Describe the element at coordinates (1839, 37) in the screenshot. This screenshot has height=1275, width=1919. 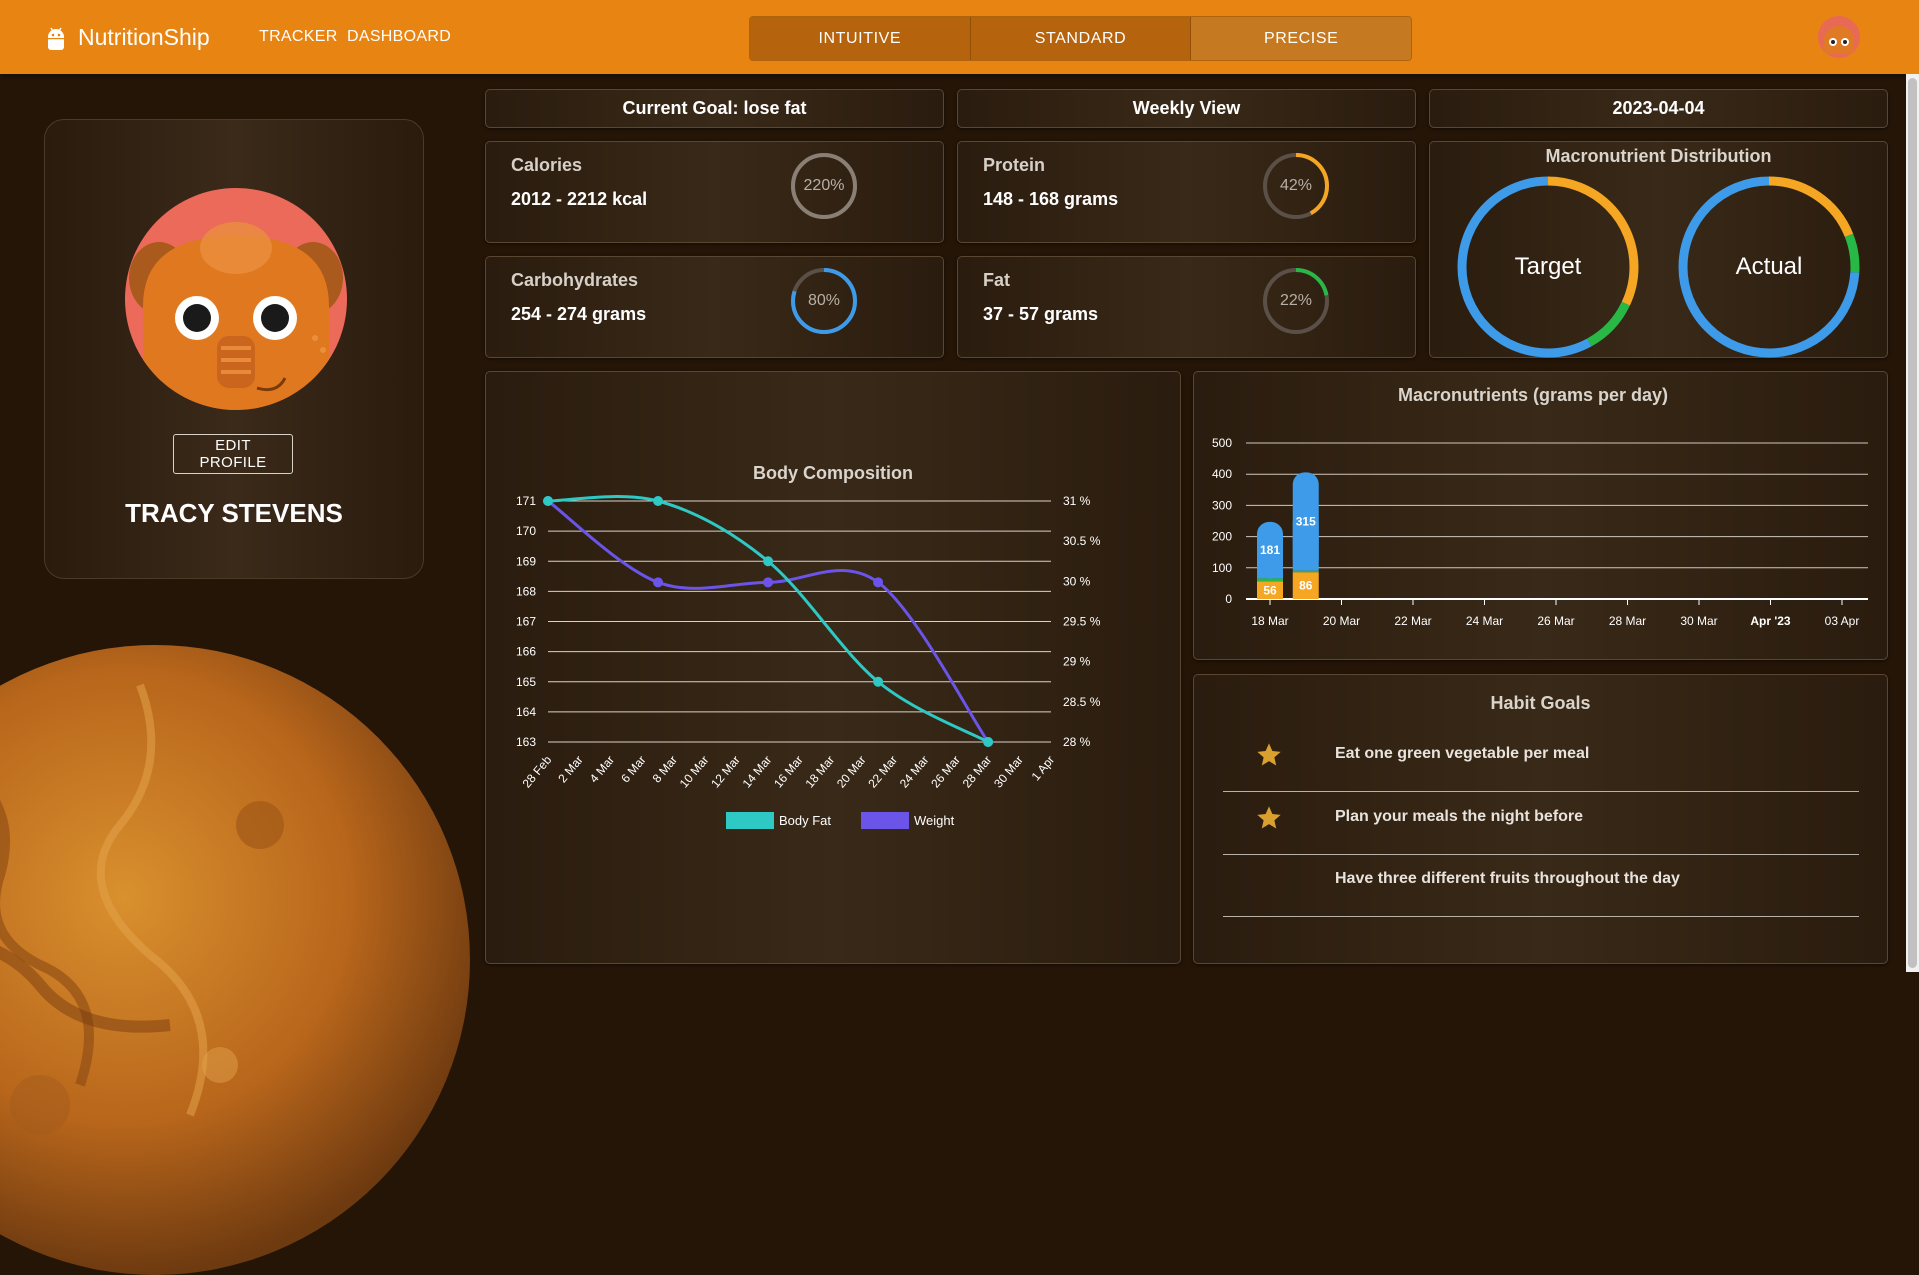
I see `user-avatar` at that location.